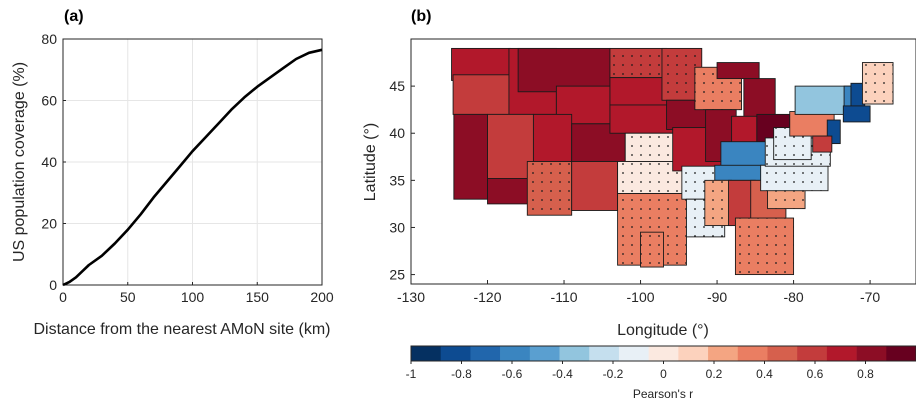 Image resolution: width=916 pixels, height=402 pixels. I want to click on panel-a-y-tick-label: 0, so click(53, 285).